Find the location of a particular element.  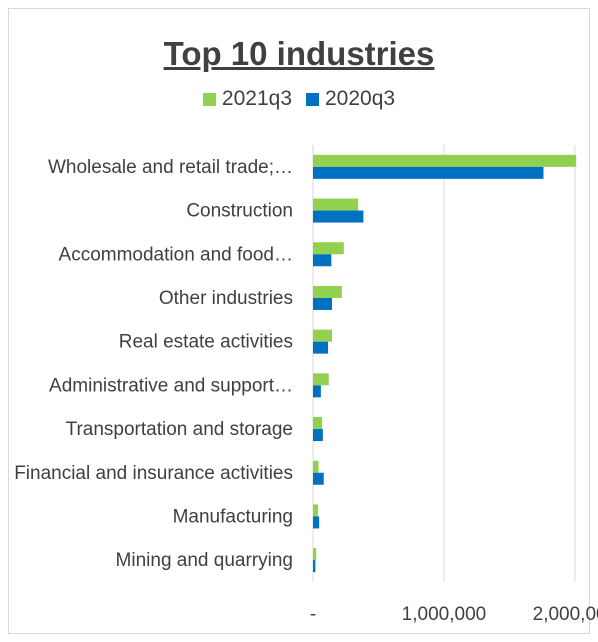

x-tick-label-3: 2,000,000 is located at coordinates (565, 614).